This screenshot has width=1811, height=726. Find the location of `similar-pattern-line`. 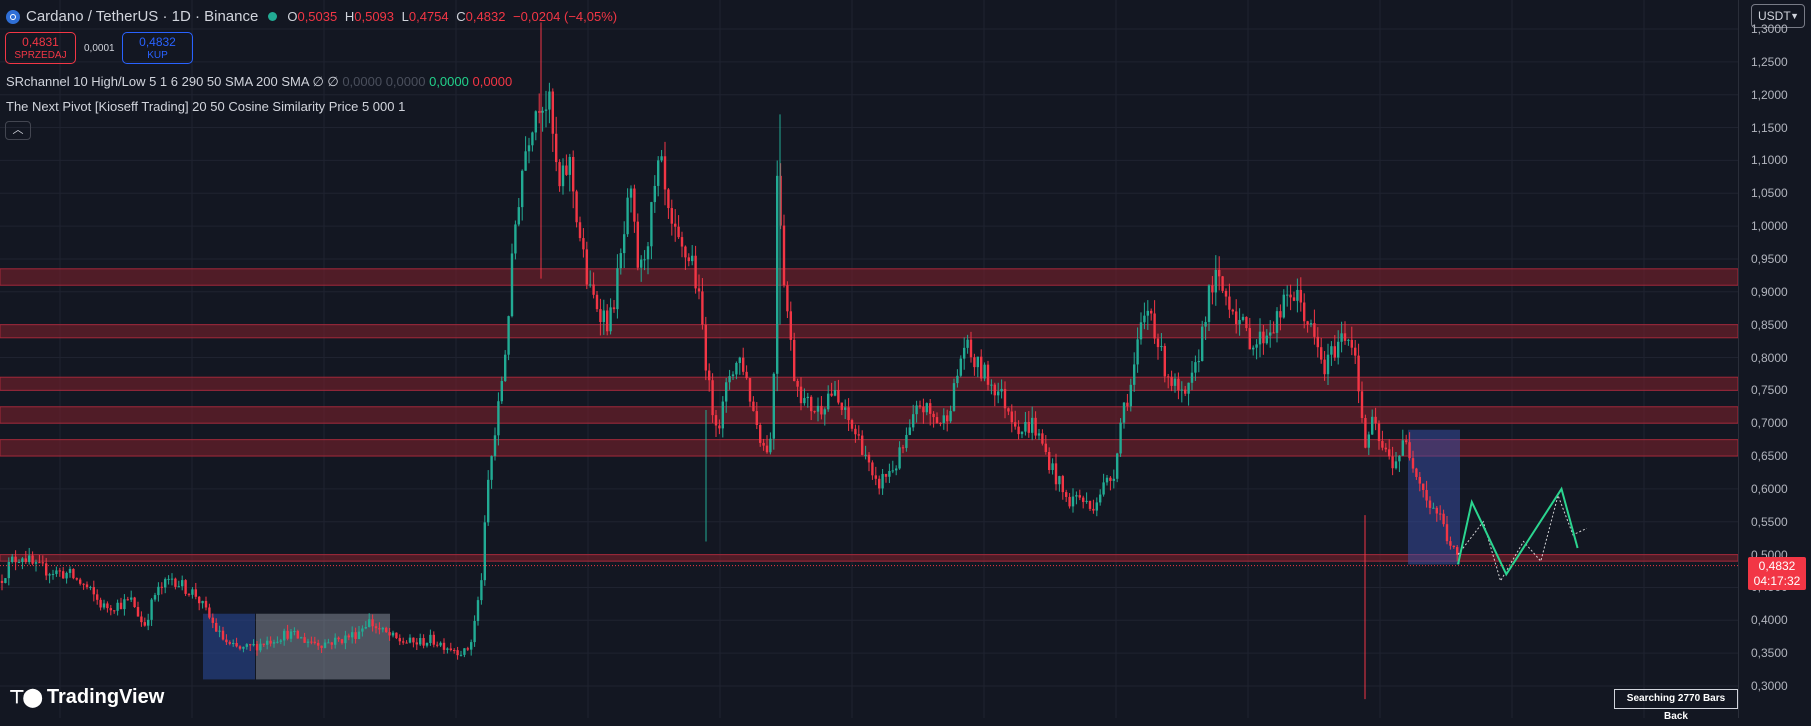

similar-pattern-line is located at coordinates (1522, 538).